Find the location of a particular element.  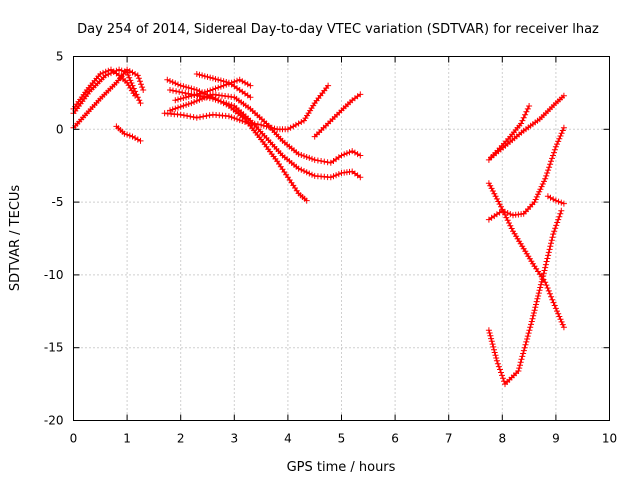

y-tick-label: 5 is located at coordinates (60, 57).